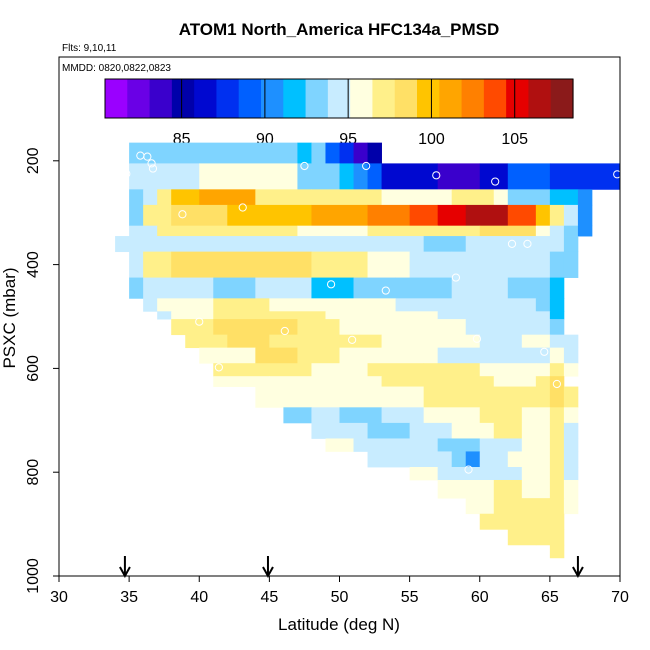 This screenshot has width=650, height=650. What do you see at coordinates (550, 597) in the screenshot?
I see `x-tick-label: 65` at bounding box center [550, 597].